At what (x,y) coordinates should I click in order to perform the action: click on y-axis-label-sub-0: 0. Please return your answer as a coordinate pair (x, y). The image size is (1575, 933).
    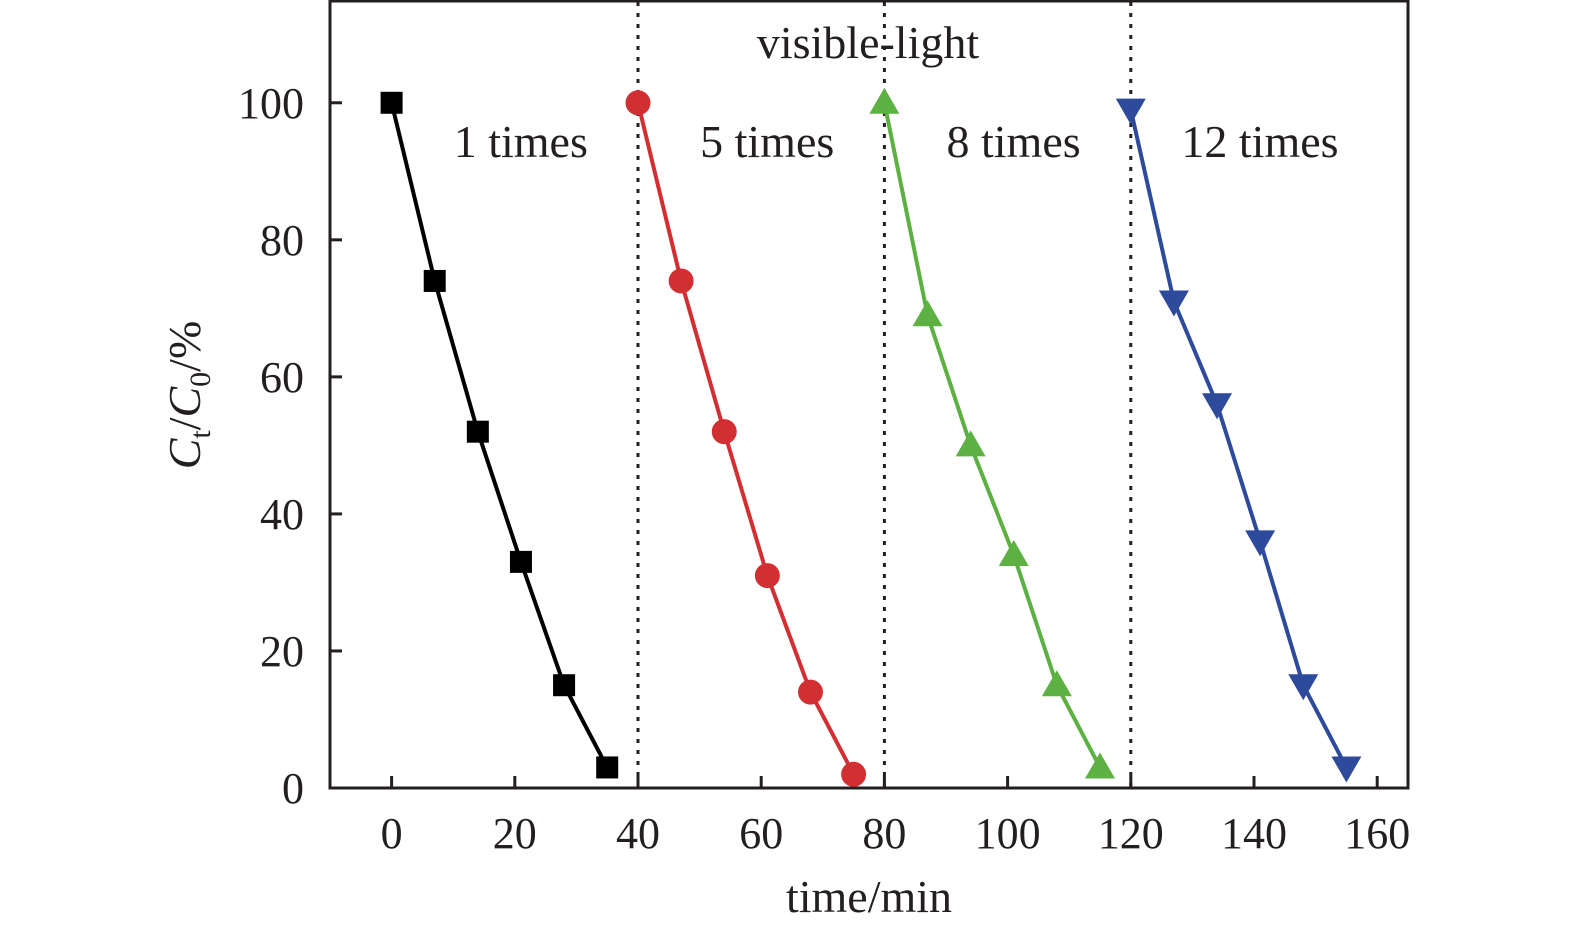
    Looking at the image, I should click on (200, 379).